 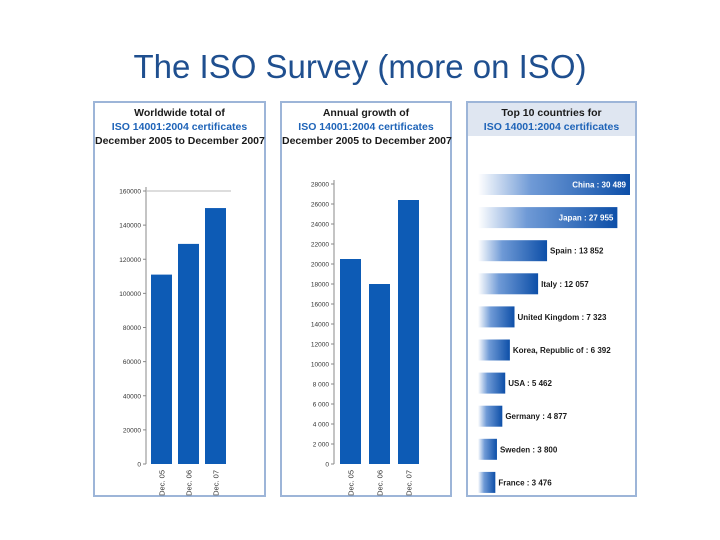 I want to click on bar-value-label: Italy : 12 057, so click(x=565, y=284).